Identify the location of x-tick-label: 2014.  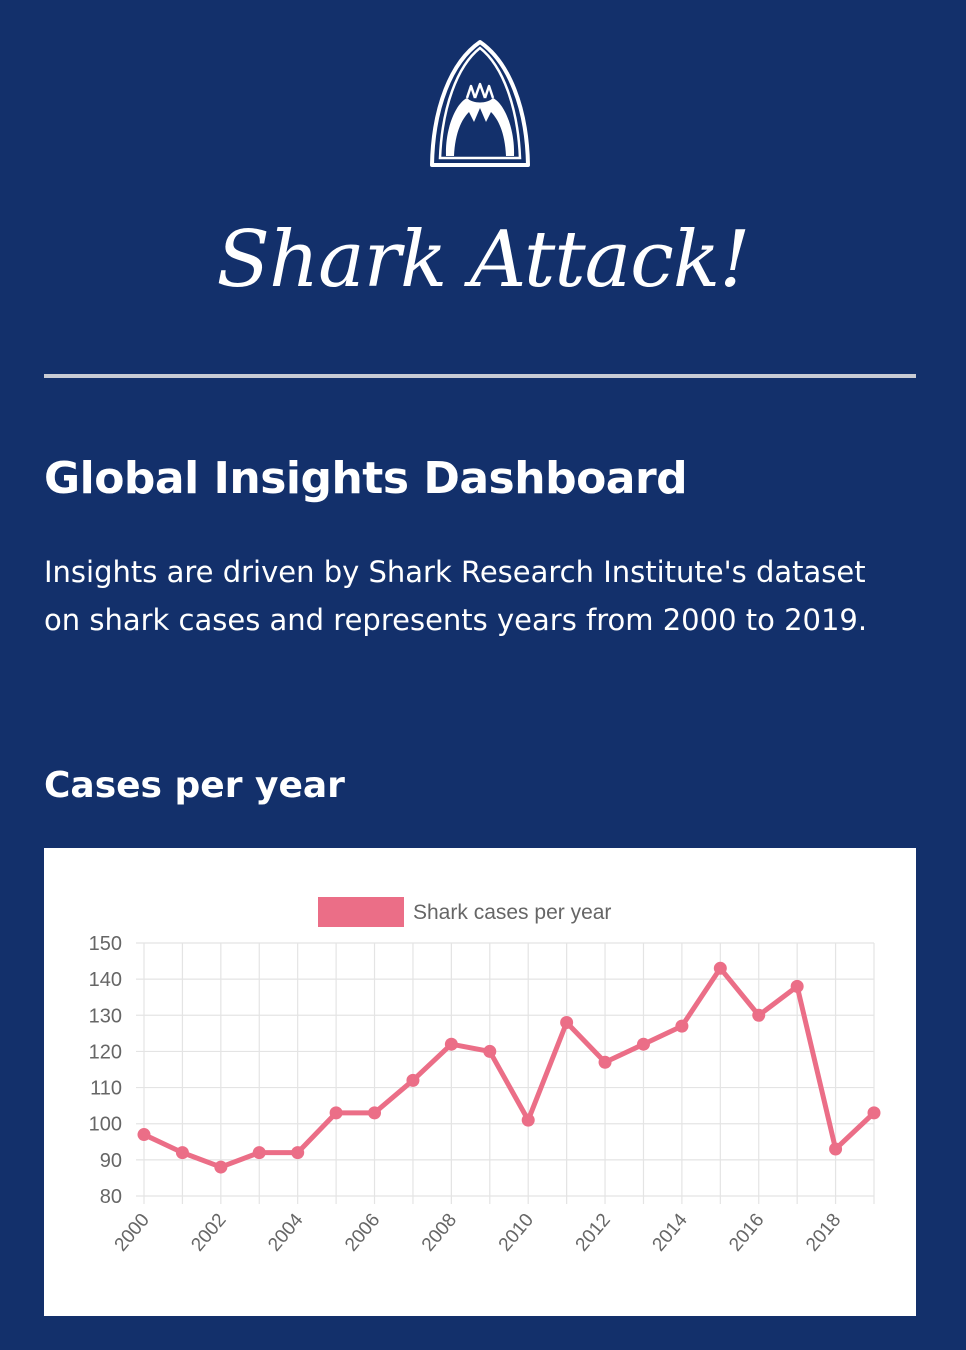
(670, 1232).